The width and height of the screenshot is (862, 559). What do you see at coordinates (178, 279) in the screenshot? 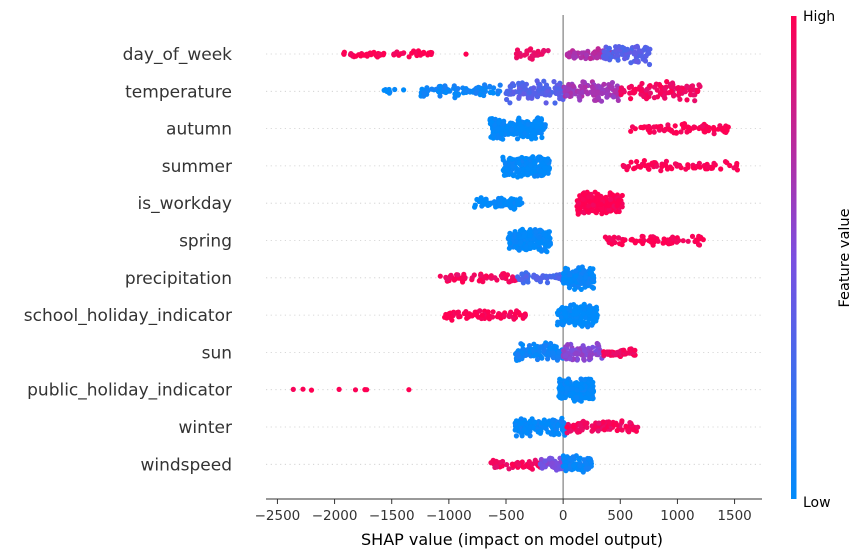
I see `feature-label: precipitation` at bounding box center [178, 279].